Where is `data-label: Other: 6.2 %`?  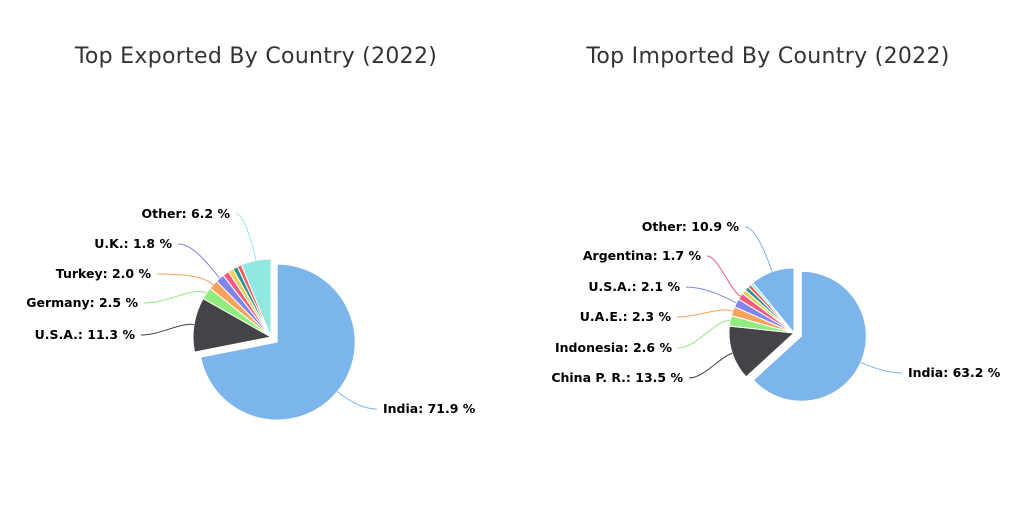 data-label: Other: 6.2 % is located at coordinates (185, 213).